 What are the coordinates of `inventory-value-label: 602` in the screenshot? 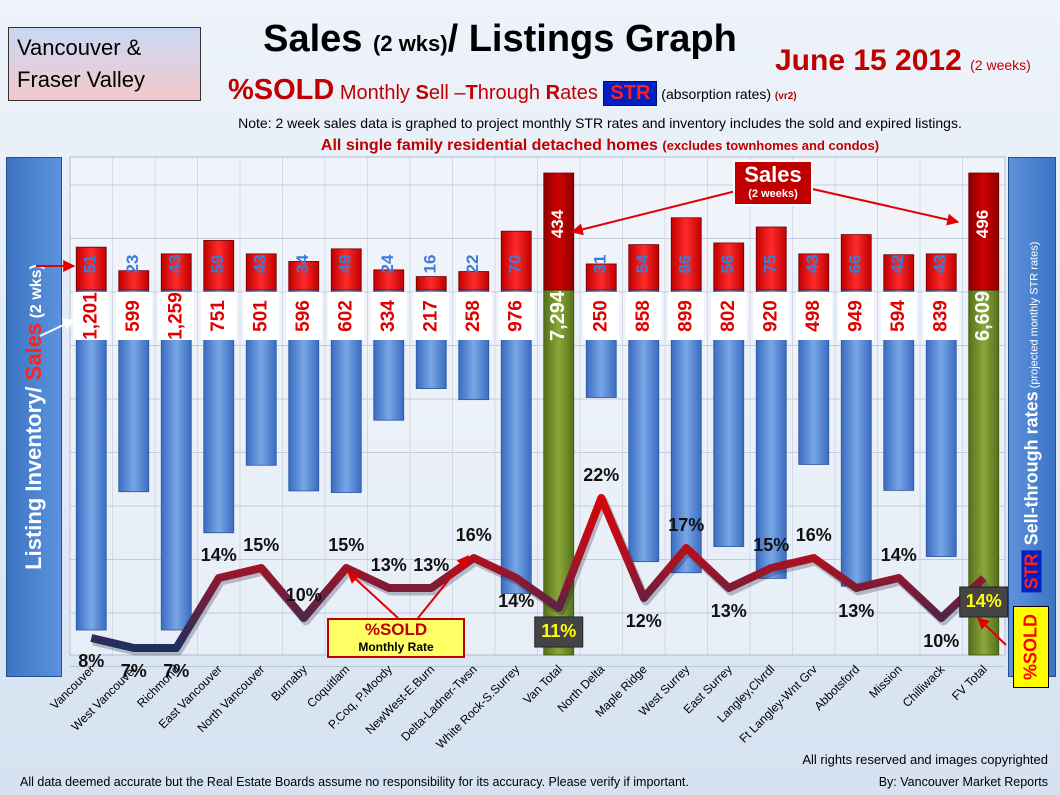 It's located at (345, 316).